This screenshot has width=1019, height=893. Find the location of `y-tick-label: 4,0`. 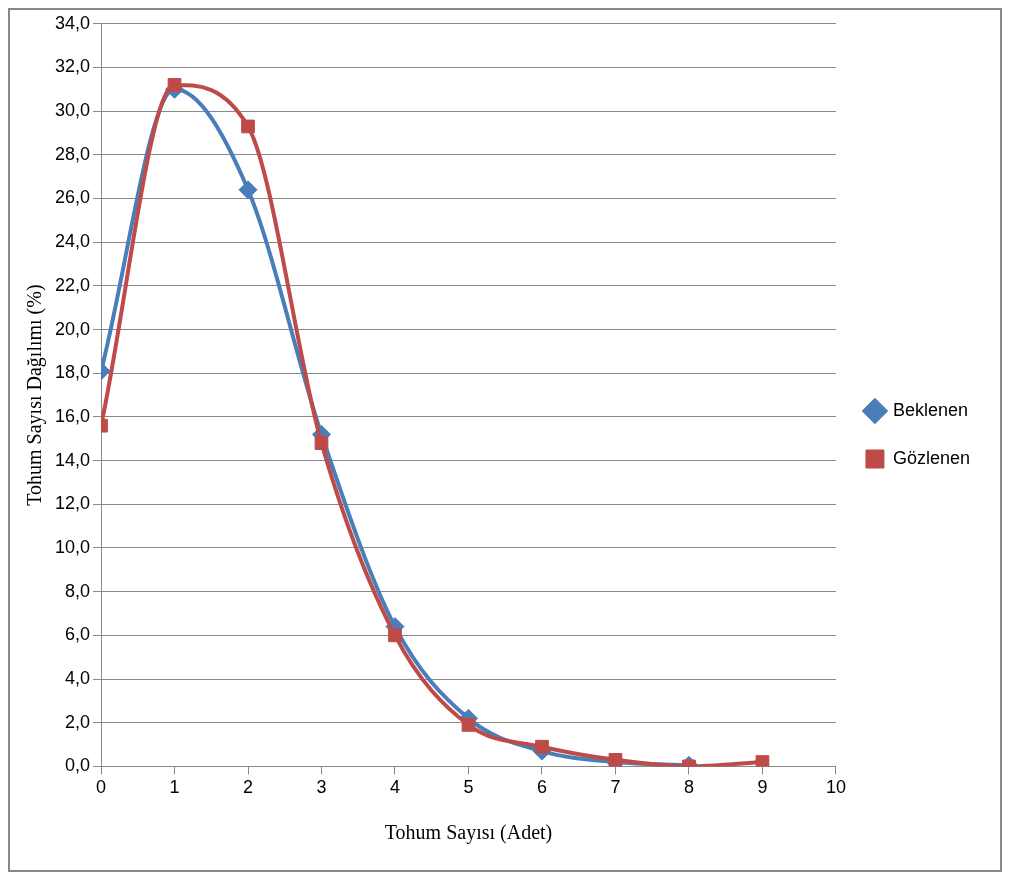

y-tick-label: 4,0 is located at coordinates (78, 678).